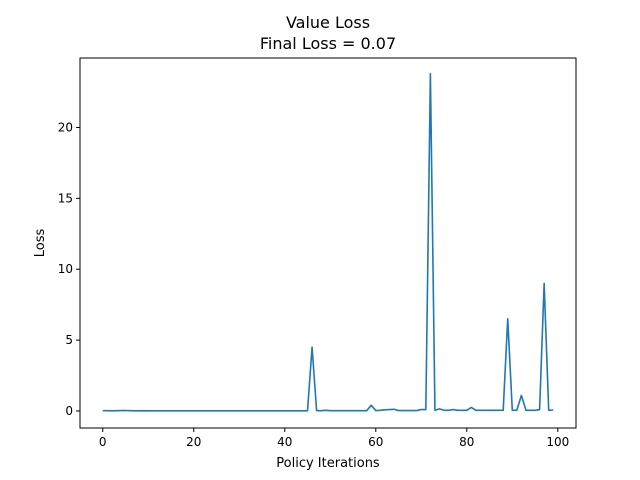  I want to click on y-tick-label: 5, so click(69, 340).